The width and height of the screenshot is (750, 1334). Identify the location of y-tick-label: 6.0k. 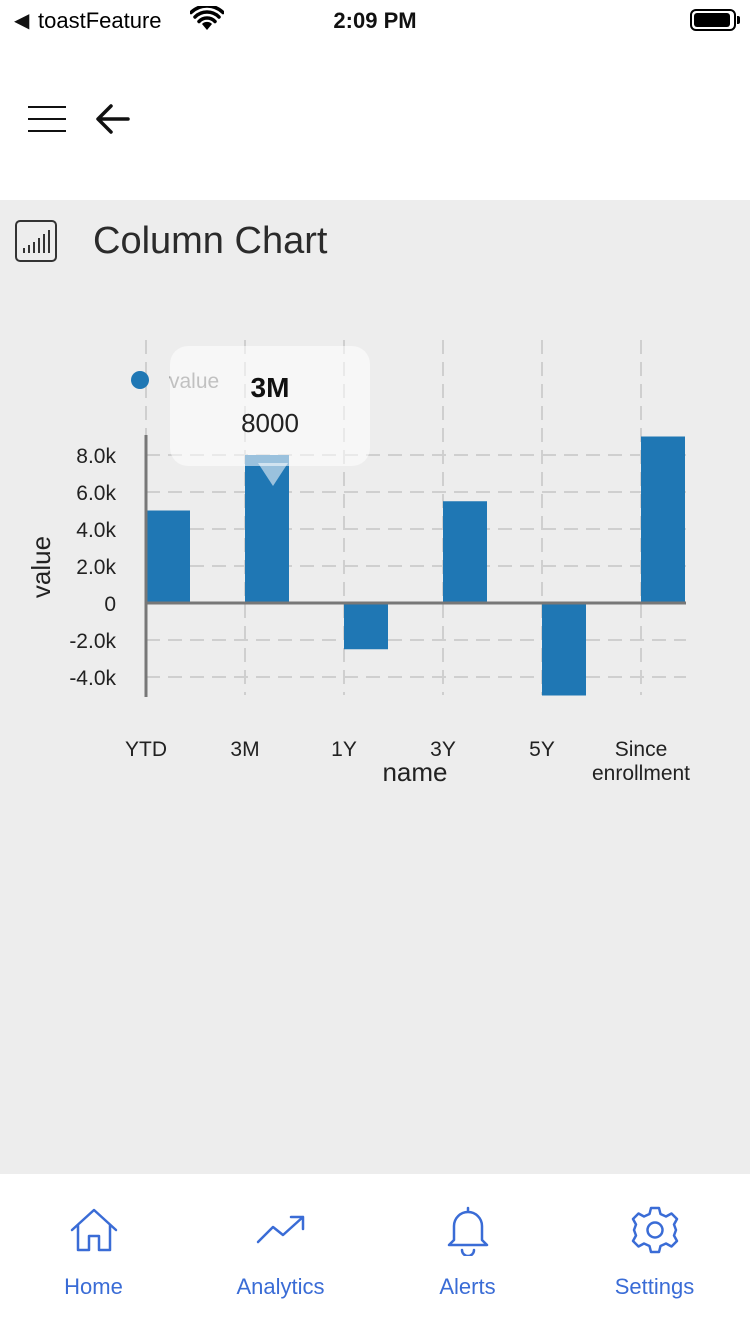
(96, 493).